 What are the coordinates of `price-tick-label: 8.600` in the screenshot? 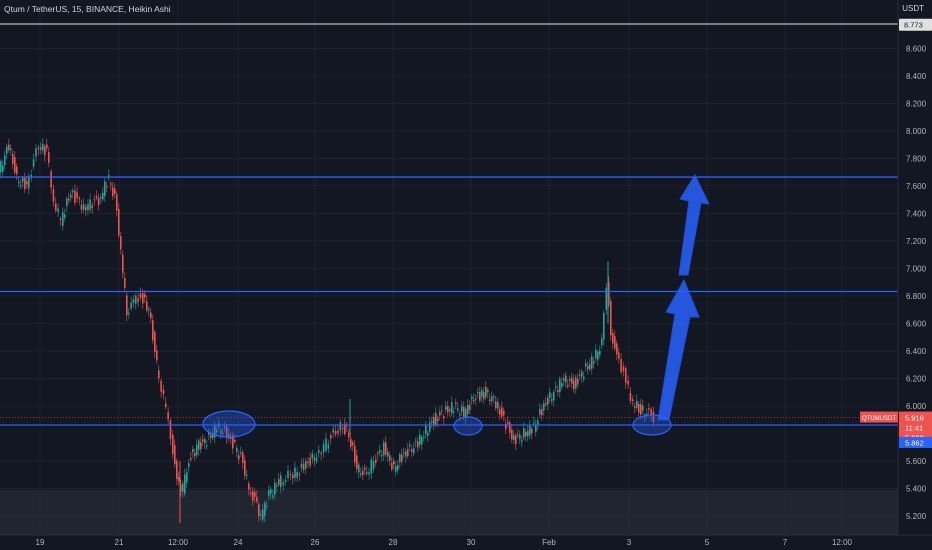 It's located at (916, 49).